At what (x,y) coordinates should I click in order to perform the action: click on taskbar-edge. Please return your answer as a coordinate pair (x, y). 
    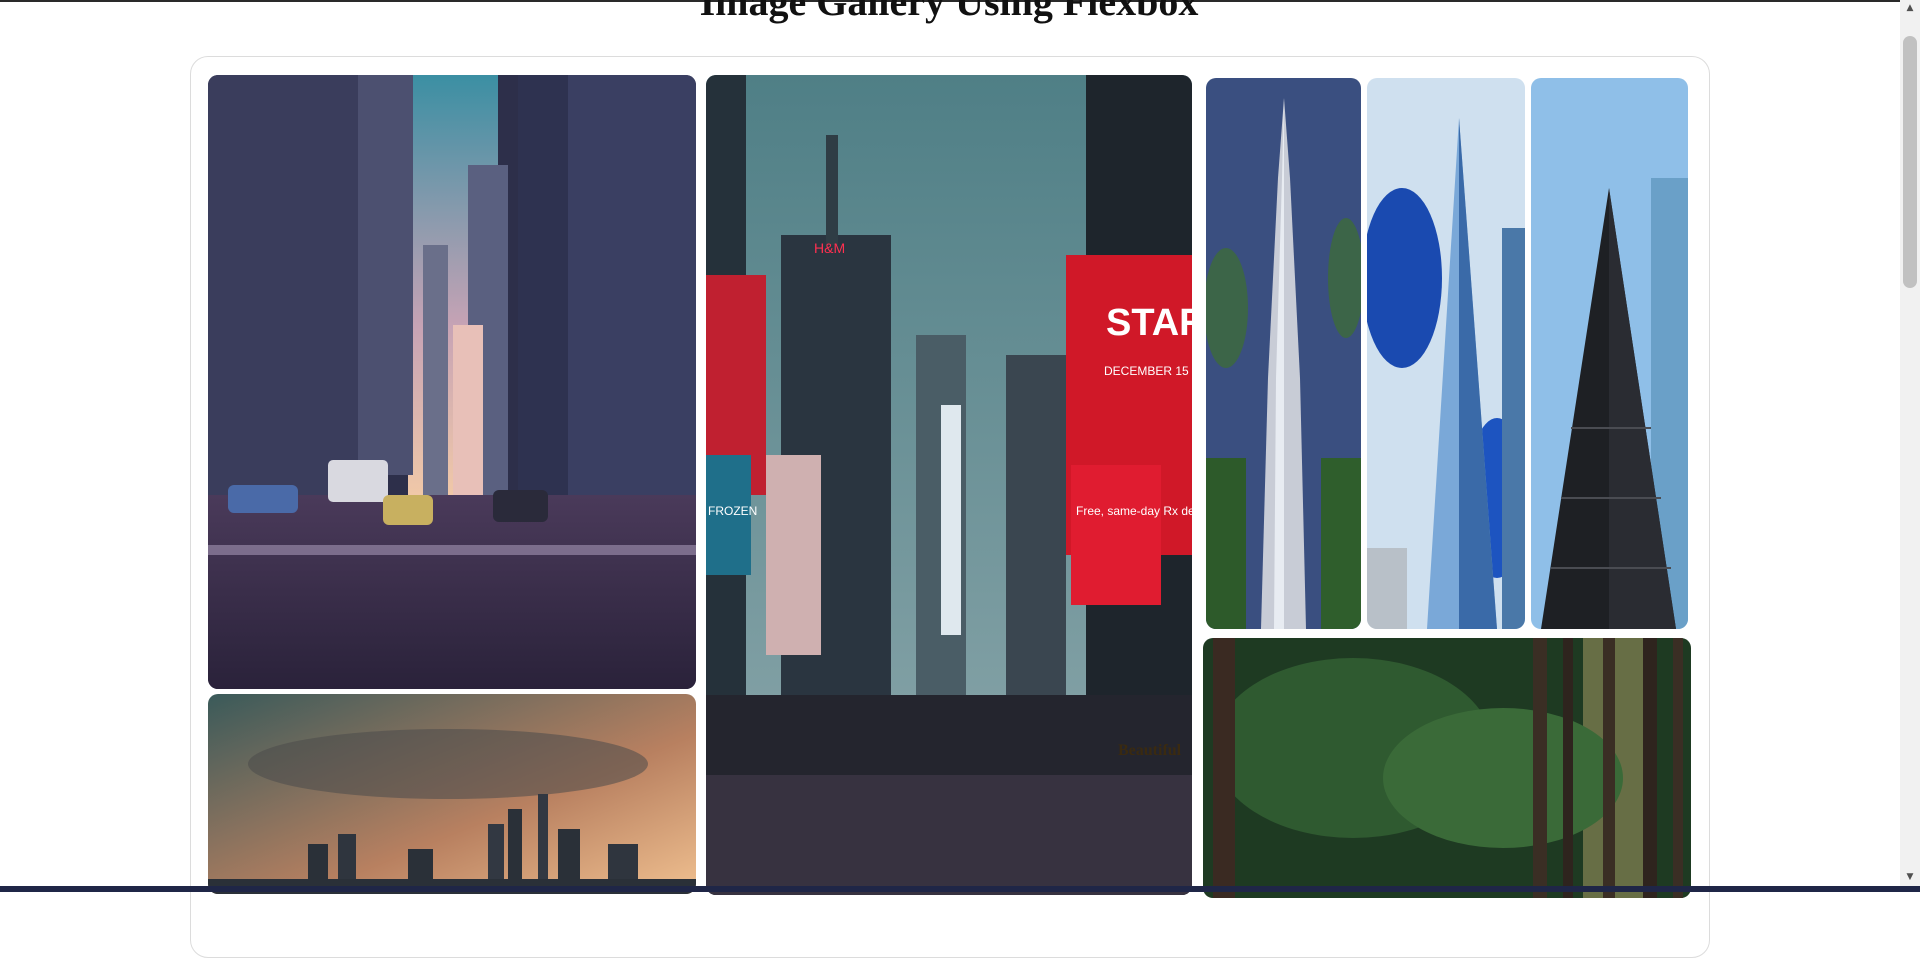
    Looking at the image, I should click on (960, 889).